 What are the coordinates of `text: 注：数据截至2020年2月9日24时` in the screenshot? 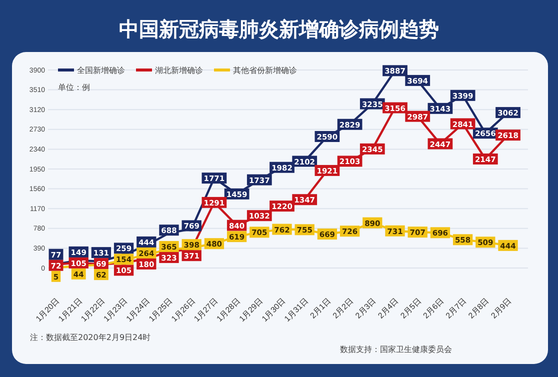 It's located at (90, 337).